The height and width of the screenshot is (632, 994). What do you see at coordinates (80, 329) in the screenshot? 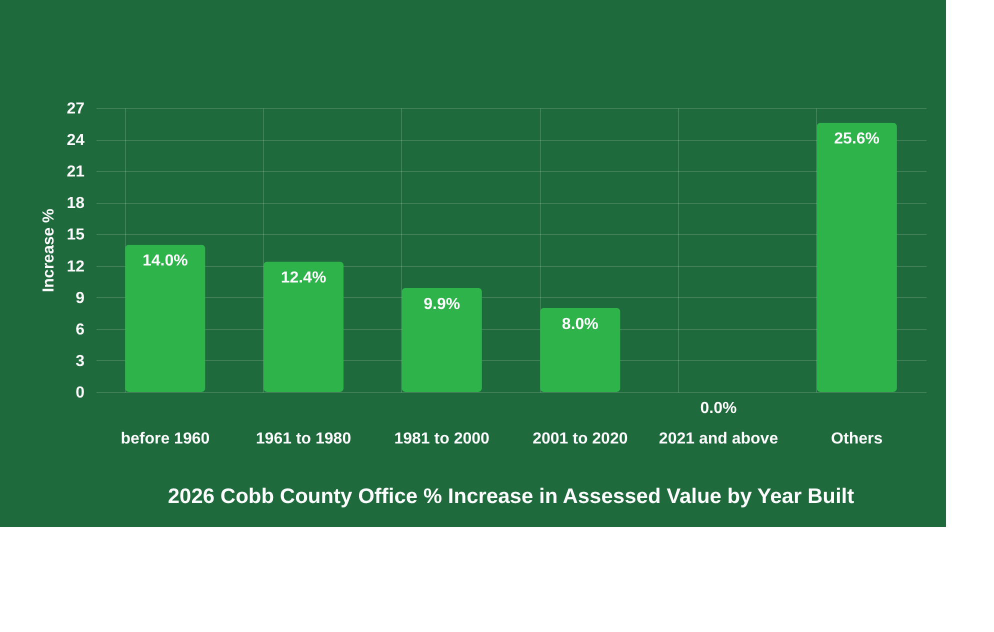
I see `y-tick-label: 6` at bounding box center [80, 329].